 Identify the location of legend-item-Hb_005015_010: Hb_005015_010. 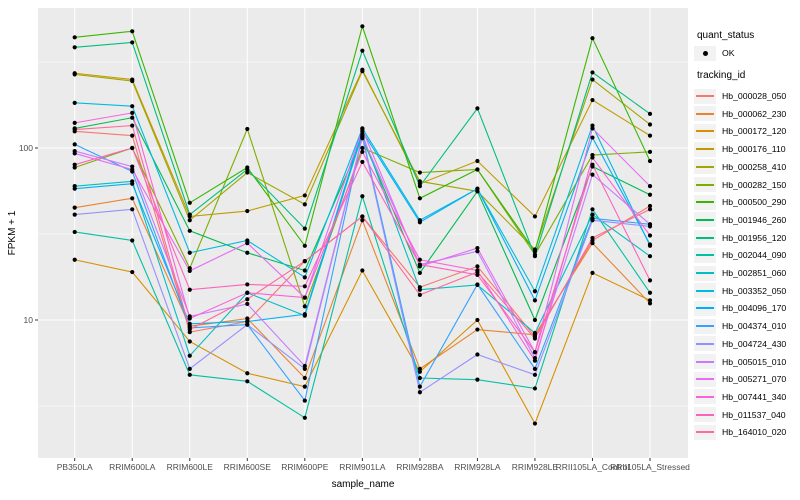
(740, 362).